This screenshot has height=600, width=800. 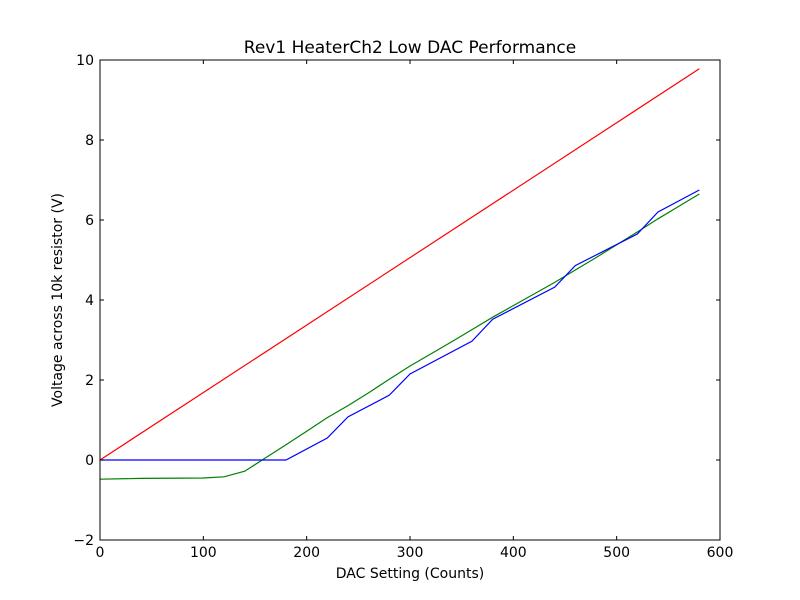 I want to click on x-tick-label: 0, so click(x=100, y=553).